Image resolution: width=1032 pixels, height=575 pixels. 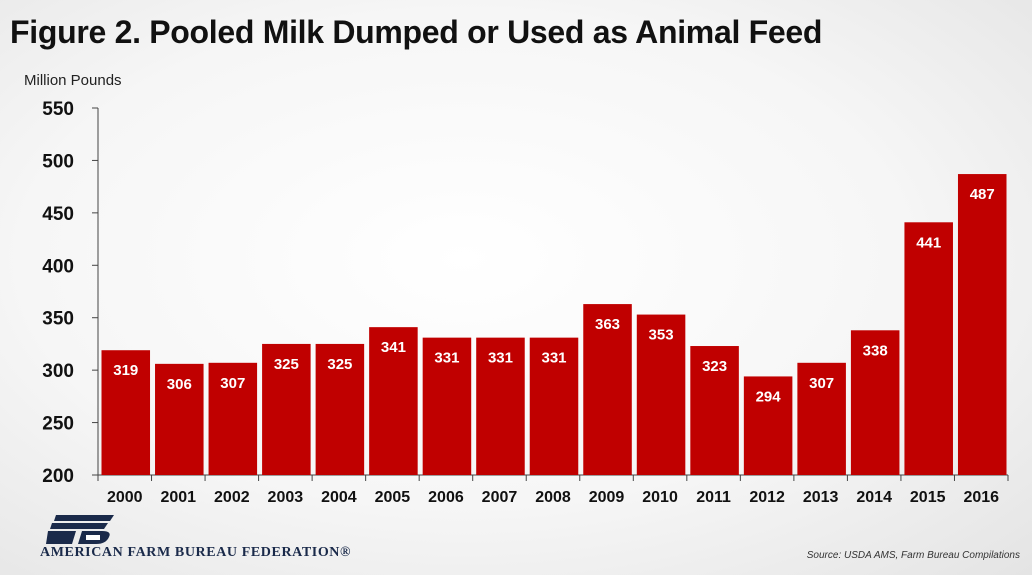 What do you see at coordinates (178, 497) in the screenshot?
I see `x-tick-label: 2001` at bounding box center [178, 497].